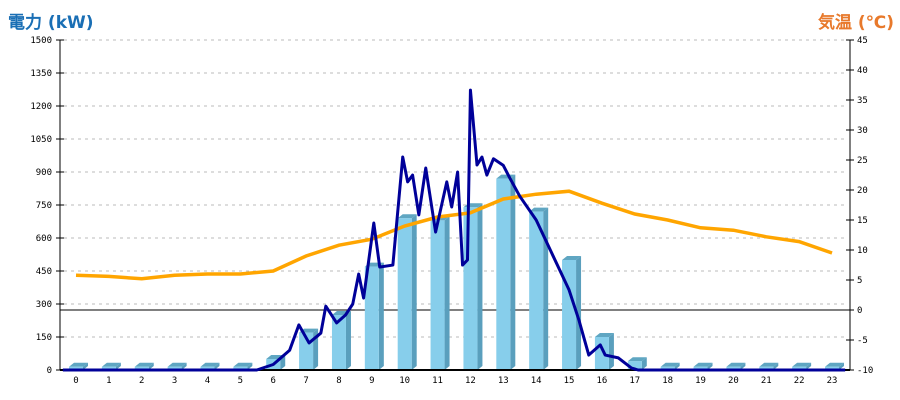 Image resolution: width=900 pixels, height=400 pixels. What do you see at coordinates (404, 381) in the screenshot?
I see `x-tick-label: 10` at bounding box center [404, 381].